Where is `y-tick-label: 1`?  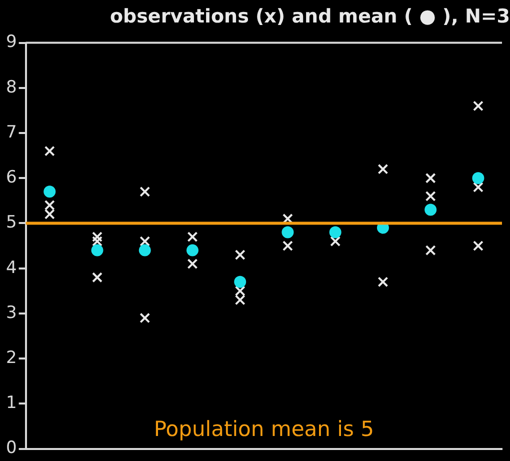 y-tick-label: 1 is located at coordinates (11, 403).